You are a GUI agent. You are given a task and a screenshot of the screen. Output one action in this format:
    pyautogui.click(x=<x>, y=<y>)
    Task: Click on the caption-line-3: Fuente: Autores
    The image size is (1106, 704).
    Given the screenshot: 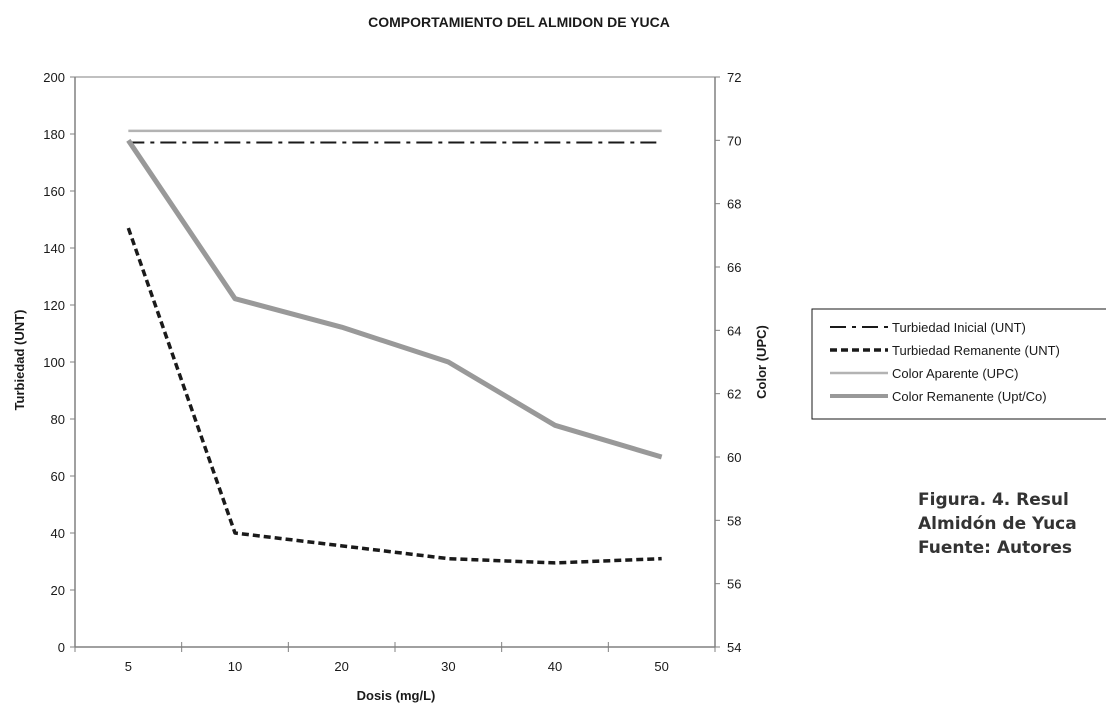 What is the action you would take?
    pyautogui.click(x=995, y=548)
    